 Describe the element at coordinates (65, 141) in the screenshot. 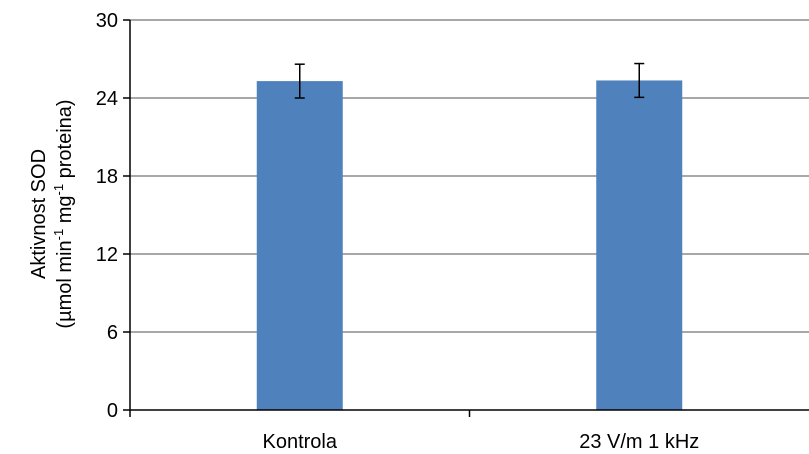

I see `y-axis-title-part3: proteina)` at that location.